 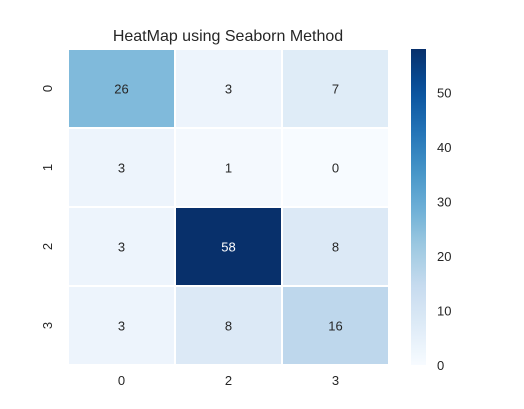 What do you see at coordinates (444, 256) in the screenshot?
I see `colorbar-tick-label: 20` at bounding box center [444, 256].